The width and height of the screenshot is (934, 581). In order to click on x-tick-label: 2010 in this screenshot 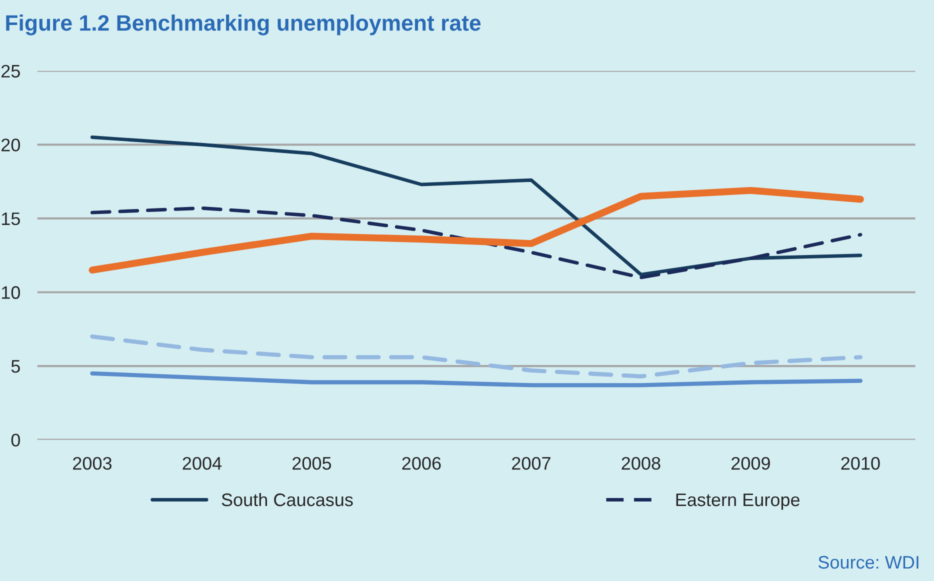, I will do `click(860, 463)`.